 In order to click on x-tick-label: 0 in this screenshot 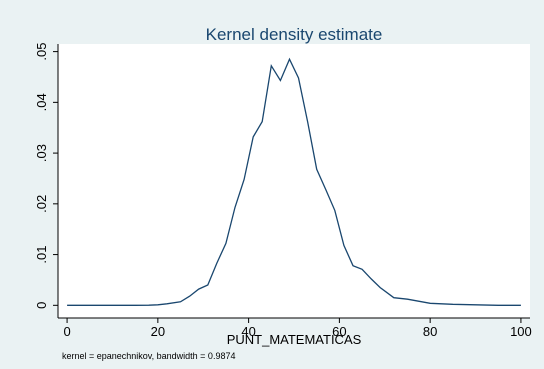, I will do `click(66, 331)`.